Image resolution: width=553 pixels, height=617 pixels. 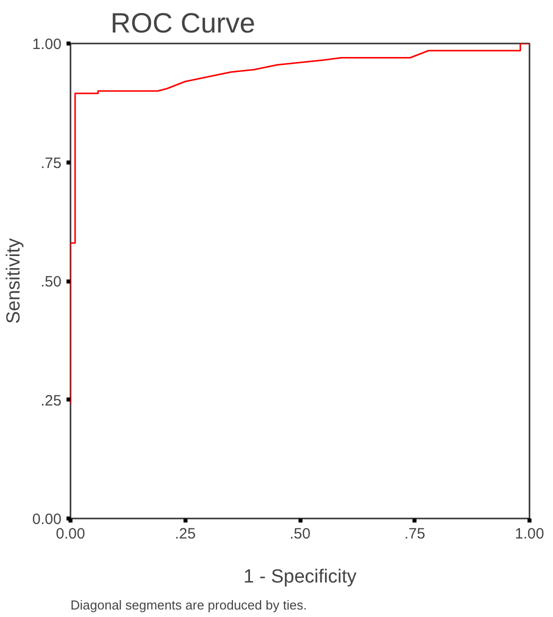 What do you see at coordinates (51, 163) in the screenshot?
I see `y-tick-label: .75` at bounding box center [51, 163].